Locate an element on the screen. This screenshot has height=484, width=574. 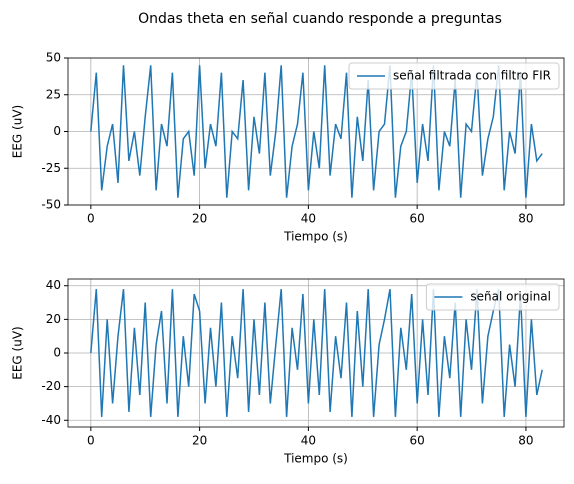
y-tick-label: 40 is located at coordinates (53, 285).